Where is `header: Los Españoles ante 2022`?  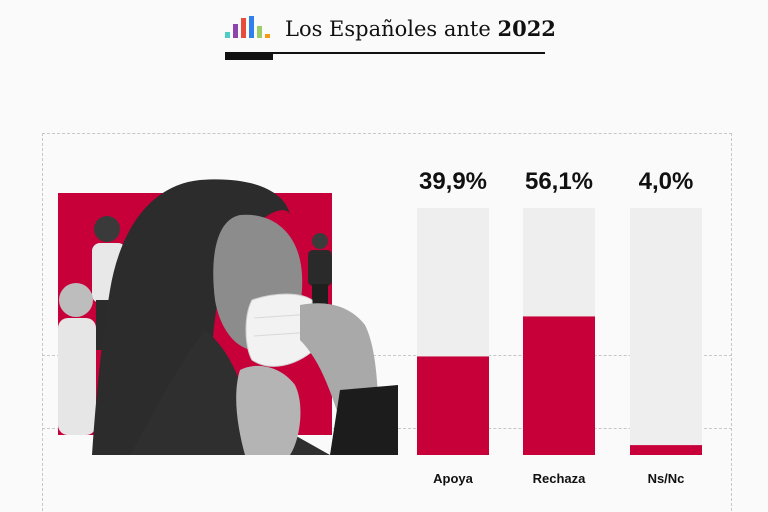 header: Los Españoles ante 2022 is located at coordinates (390, 37).